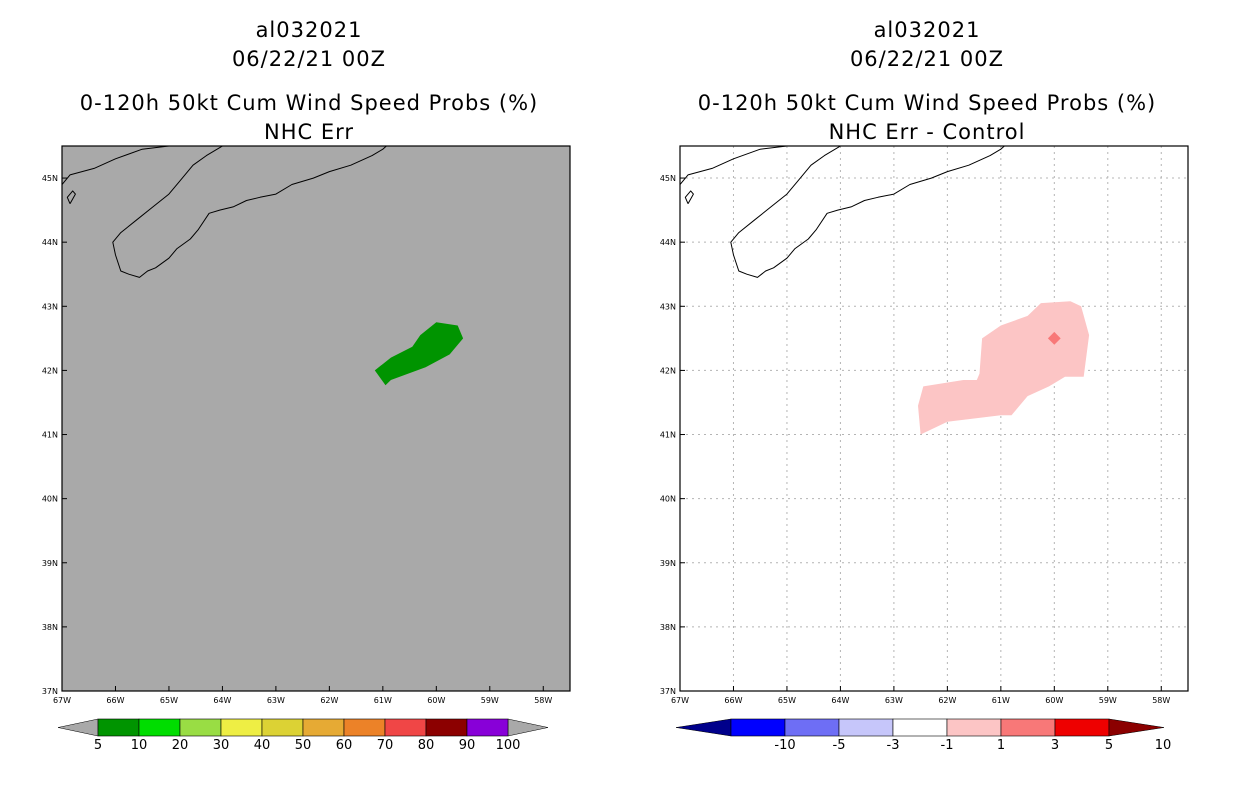 The image size is (1236, 800). What do you see at coordinates (784, 745) in the screenshot?
I see `colorbar-label: -10` at bounding box center [784, 745].